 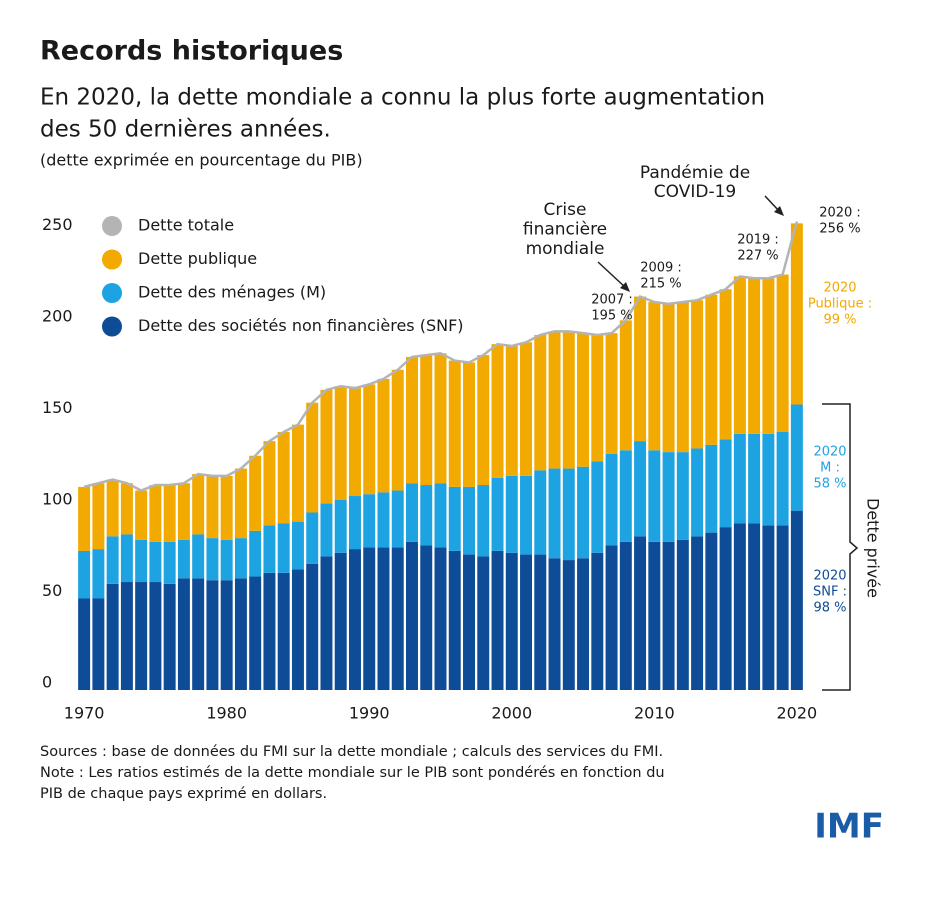 What do you see at coordinates (52, 590) in the screenshot?
I see `y-tick-label: 50` at bounding box center [52, 590].